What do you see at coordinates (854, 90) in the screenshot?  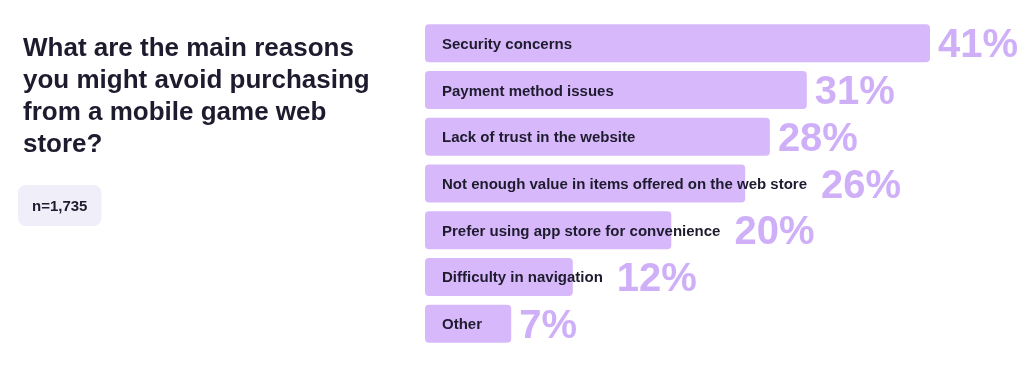 I see `data-label: 31%` at bounding box center [854, 90].